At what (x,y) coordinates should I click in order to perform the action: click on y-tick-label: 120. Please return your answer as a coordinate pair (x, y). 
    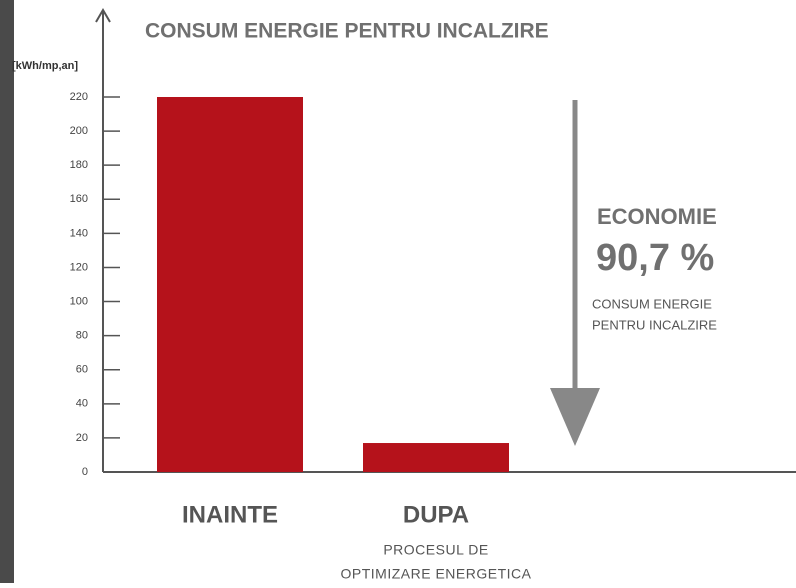
    Looking at the image, I should click on (79, 267).